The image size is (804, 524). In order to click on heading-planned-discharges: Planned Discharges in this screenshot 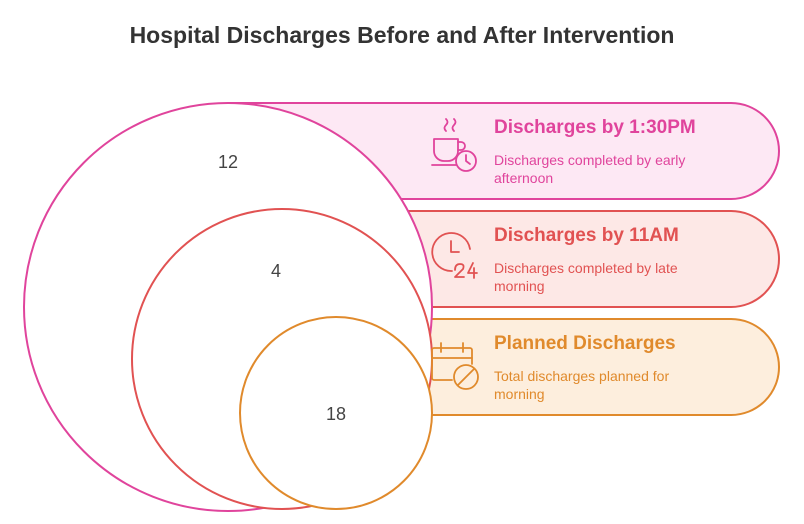, I will do `click(585, 343)`.